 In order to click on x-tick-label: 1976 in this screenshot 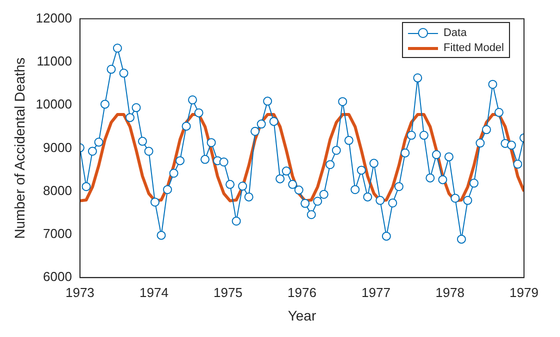, I will do `click(302, 292)`.